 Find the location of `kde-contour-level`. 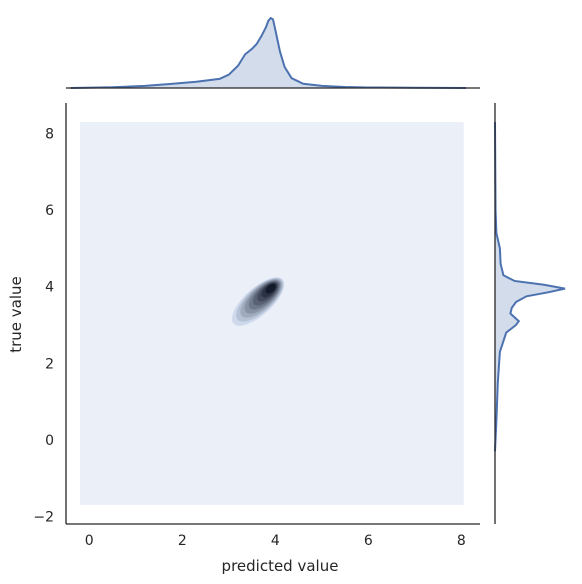

kde-contour-level is located at coordinates (270, 288).